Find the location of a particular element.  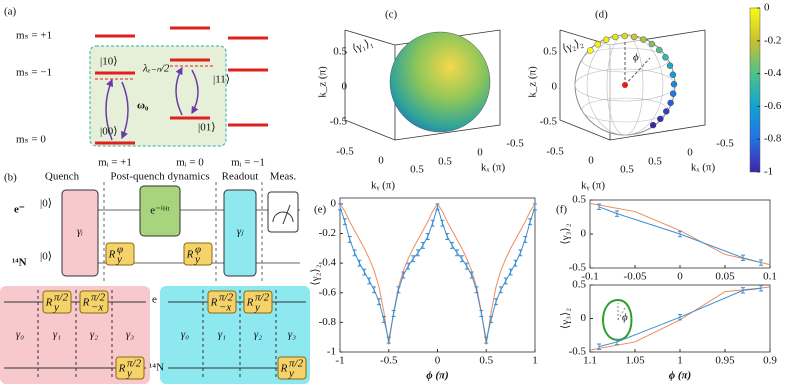

row-label: e is located at coordinates (154, 300).